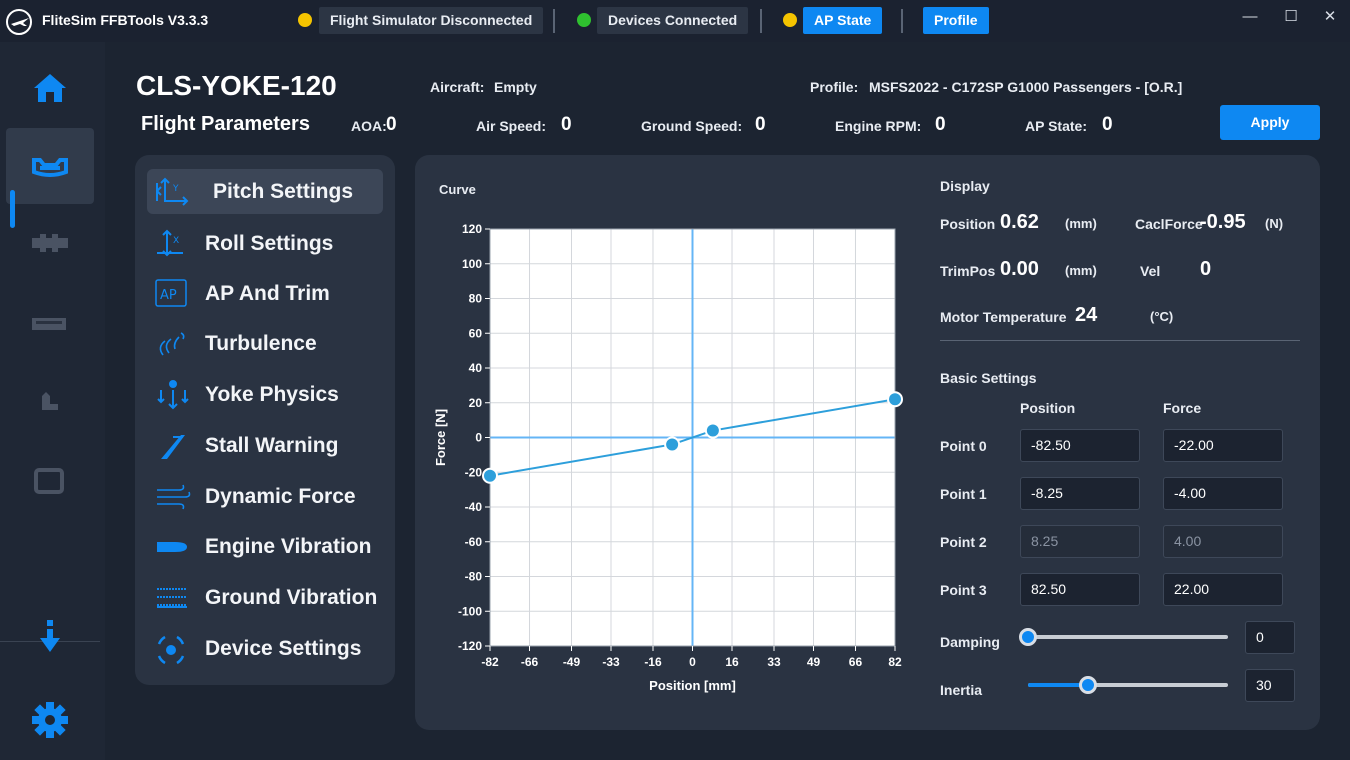 Image resolution: width=1350 pixels, height=760 pixels. I want to click on nav-pedal, so click(50, 400).